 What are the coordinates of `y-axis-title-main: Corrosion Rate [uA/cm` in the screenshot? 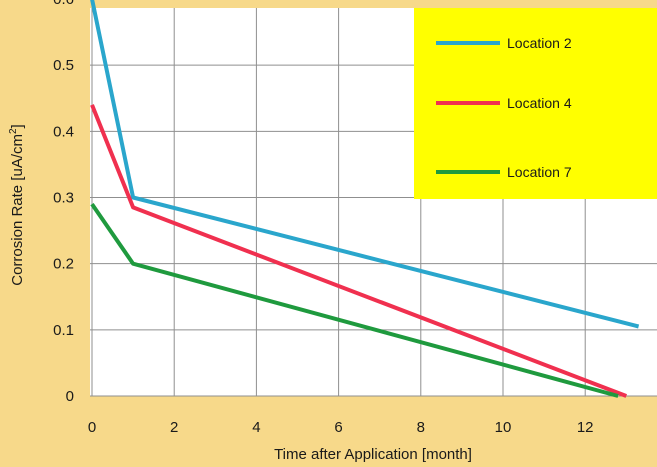 It's located at (17, 210).